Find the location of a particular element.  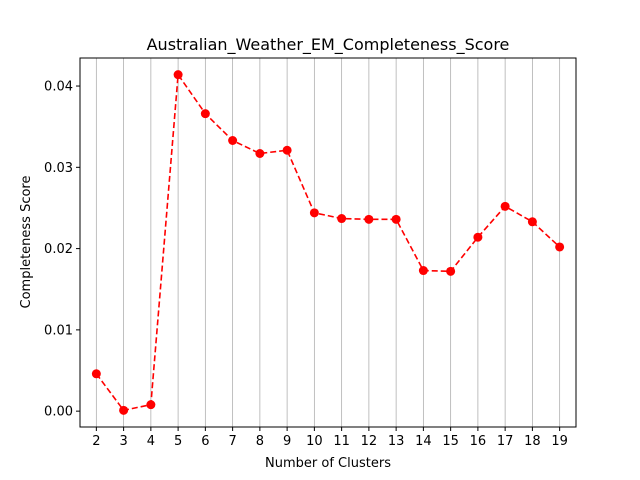

y-axis-label: Completeness Score is located at coordinates (26, 242).